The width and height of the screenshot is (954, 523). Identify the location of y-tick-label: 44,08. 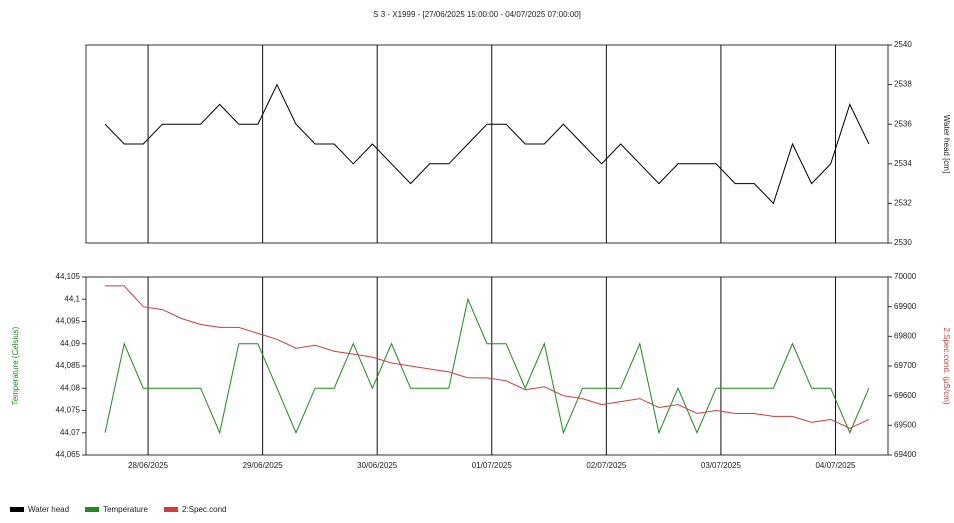
(70, 387).